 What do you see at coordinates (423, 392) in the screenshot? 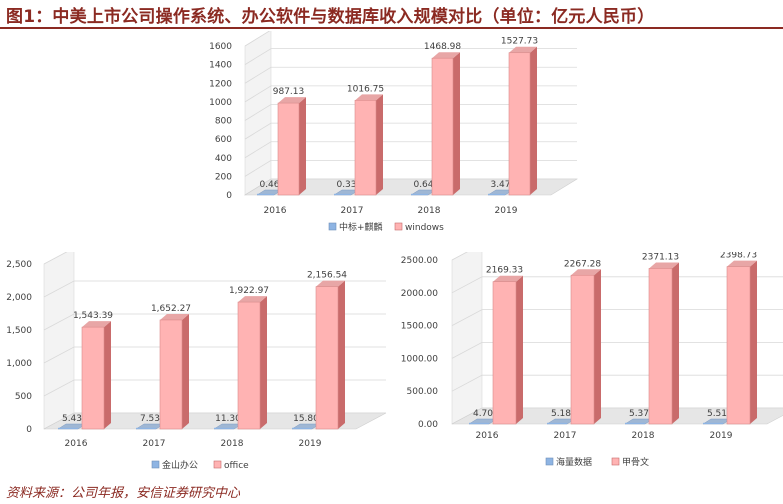
I see `y-tick-label: 500.00` at bounding box center [423, 392].